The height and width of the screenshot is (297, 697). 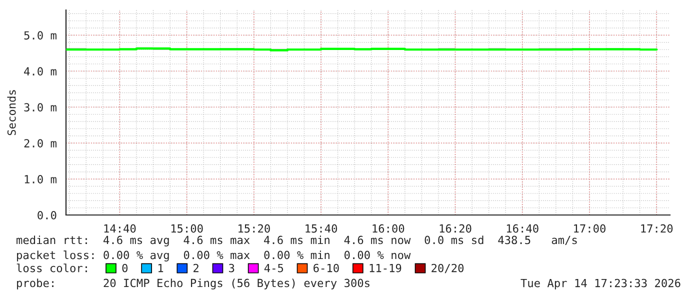 What do you see at coordinates (187, 228) in the screenshot?
I see `x-tick-label: 15:00` at bounding box center [187, 228].